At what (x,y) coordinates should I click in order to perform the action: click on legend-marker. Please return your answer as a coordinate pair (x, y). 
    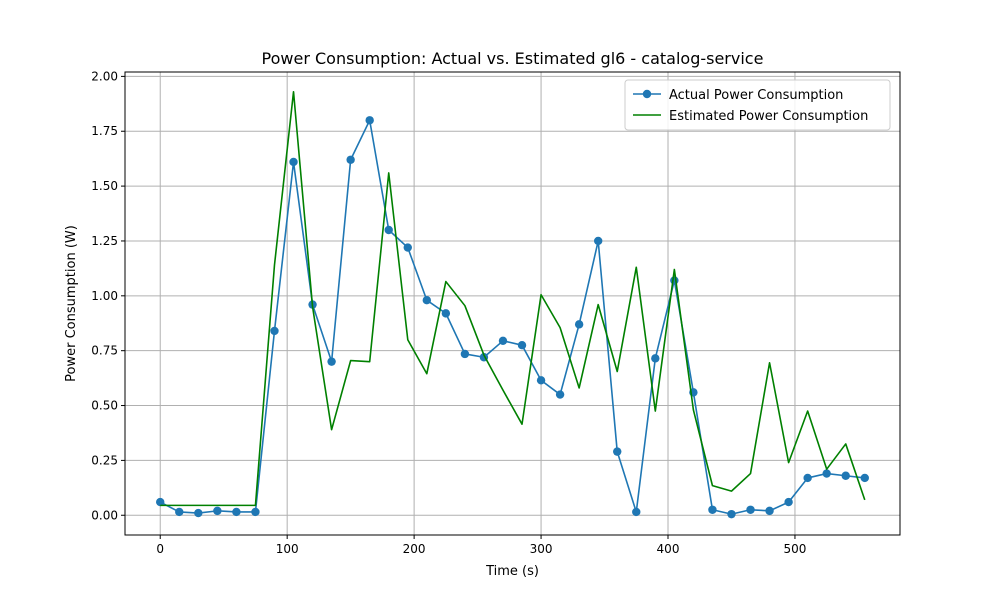
    Looking at the image, I should click on (647, 94).